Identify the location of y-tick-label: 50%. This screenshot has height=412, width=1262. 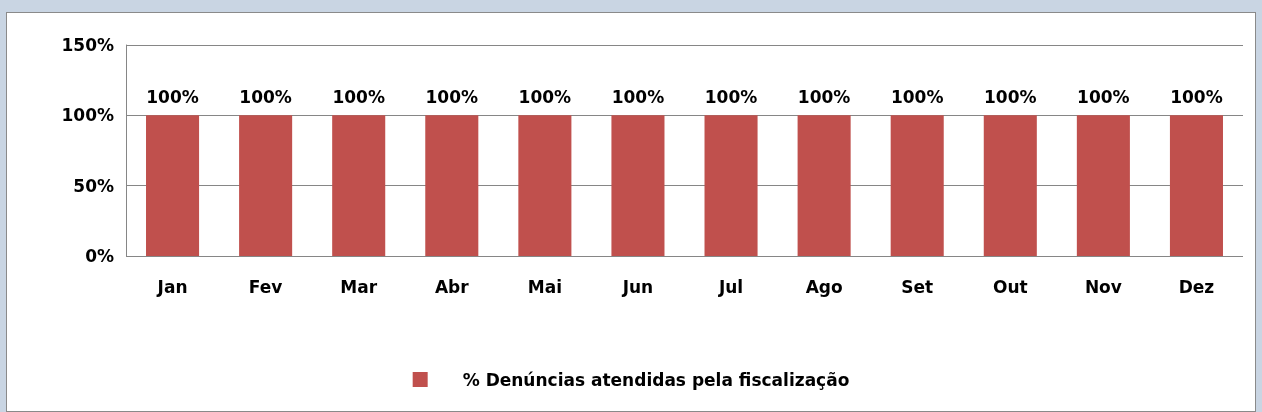
(93, 185).